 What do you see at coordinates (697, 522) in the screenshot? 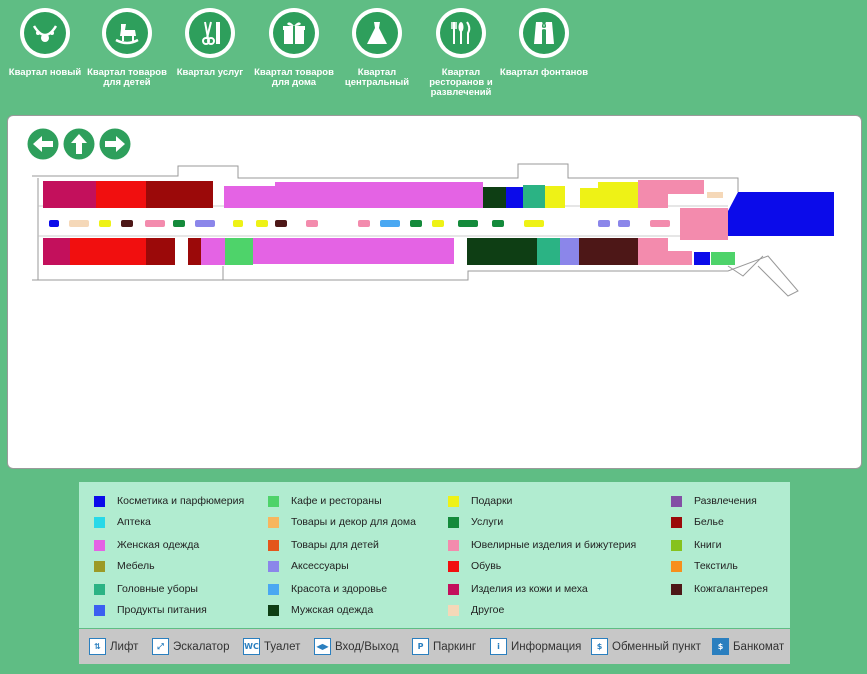
I see `legend-item: Белье` at bounding box center [697, 522].